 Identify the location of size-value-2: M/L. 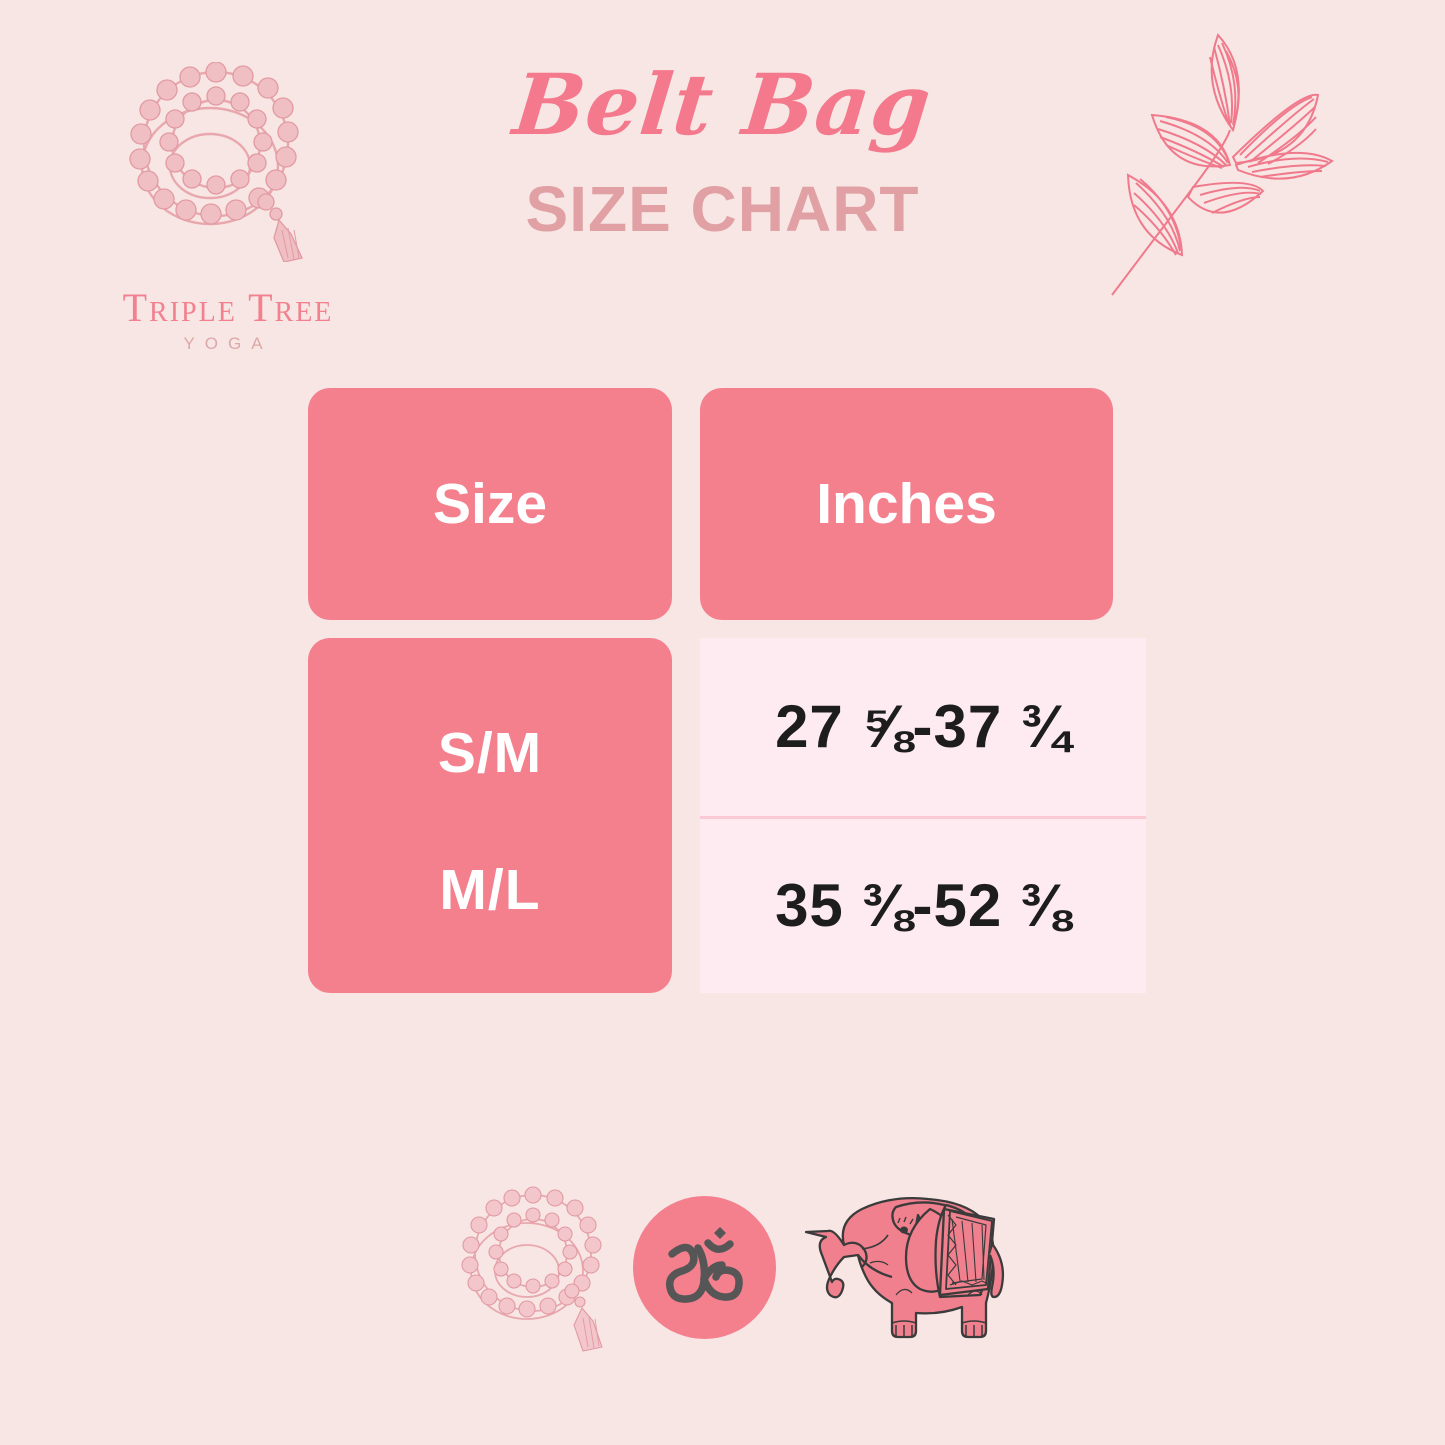
(490, 890).